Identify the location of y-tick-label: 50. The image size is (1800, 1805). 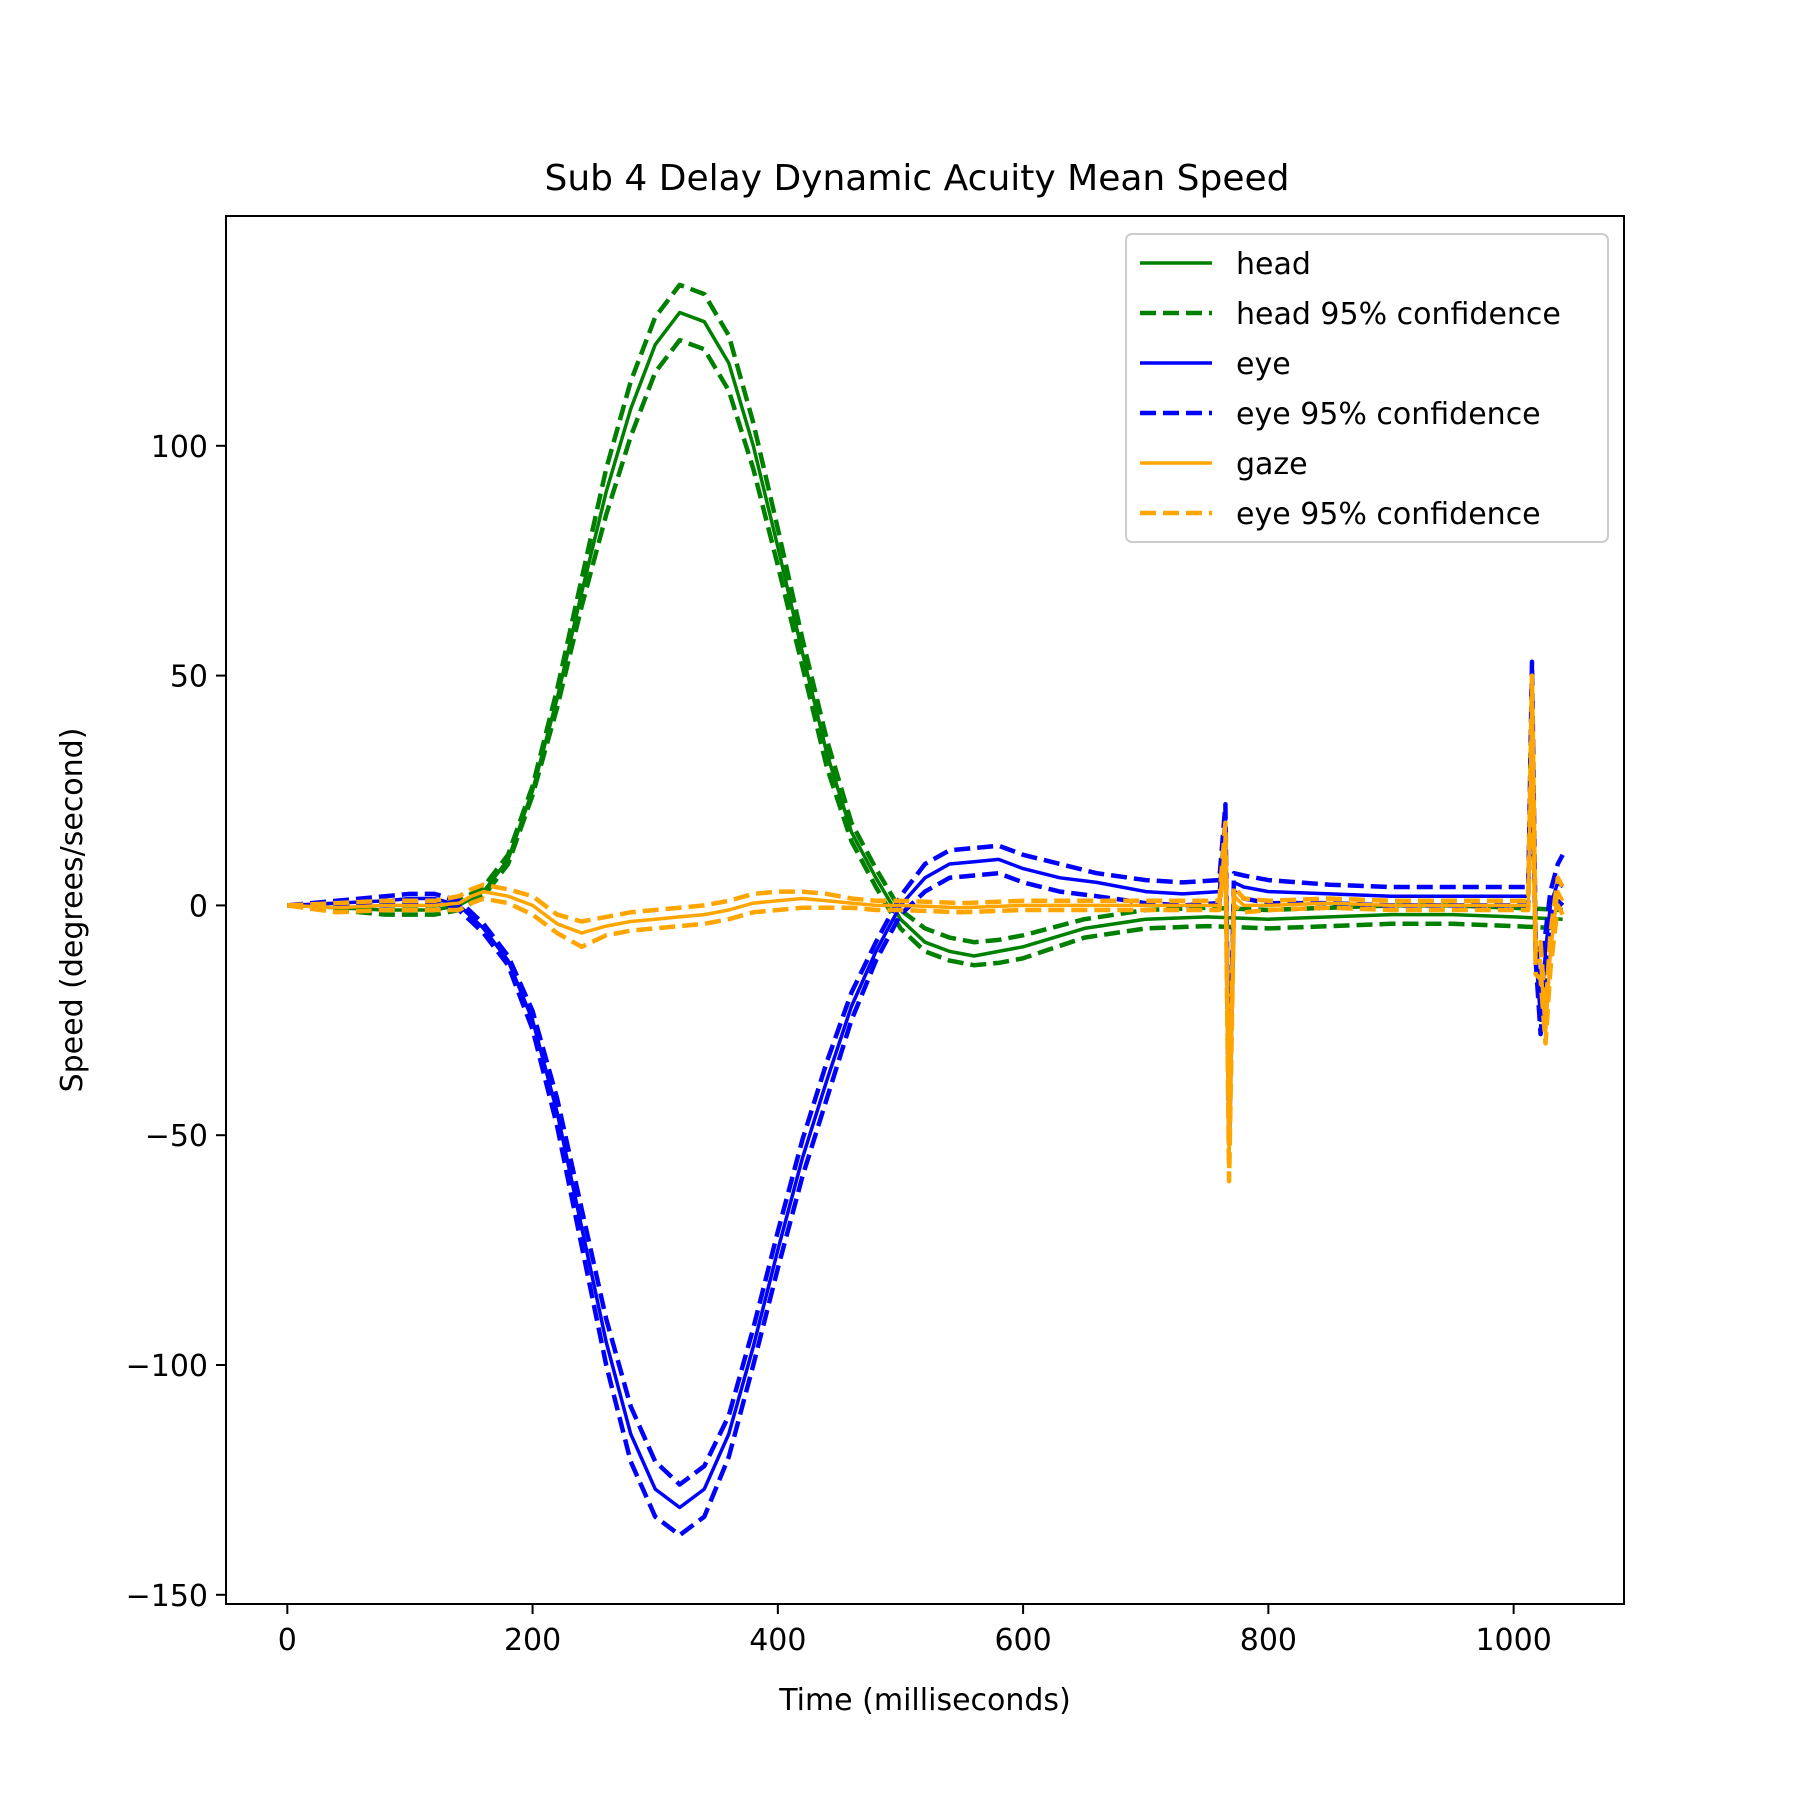
(189, 677).